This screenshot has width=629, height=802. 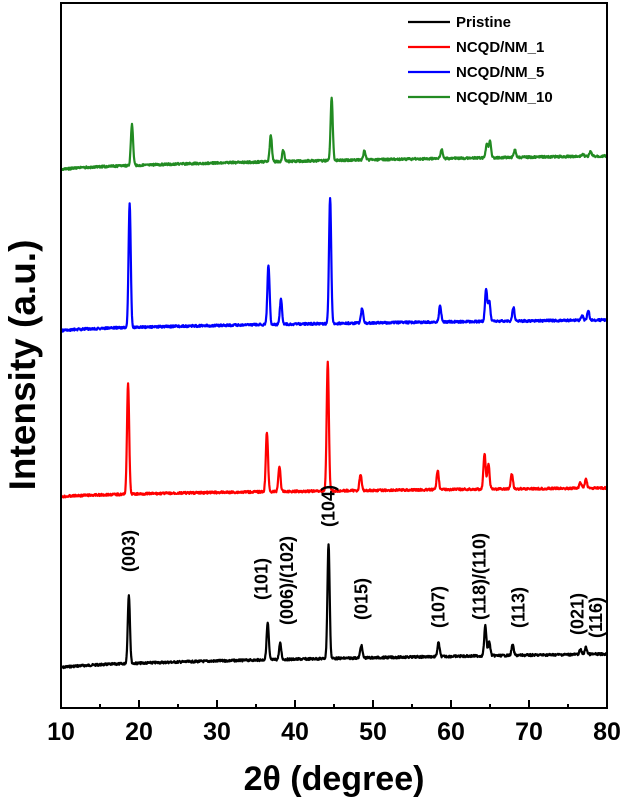 What do you see at coordinates (500, 47) in the screenshot?
I see `legend-label: NCQD/NM_1` at bounding box center [500, 47].